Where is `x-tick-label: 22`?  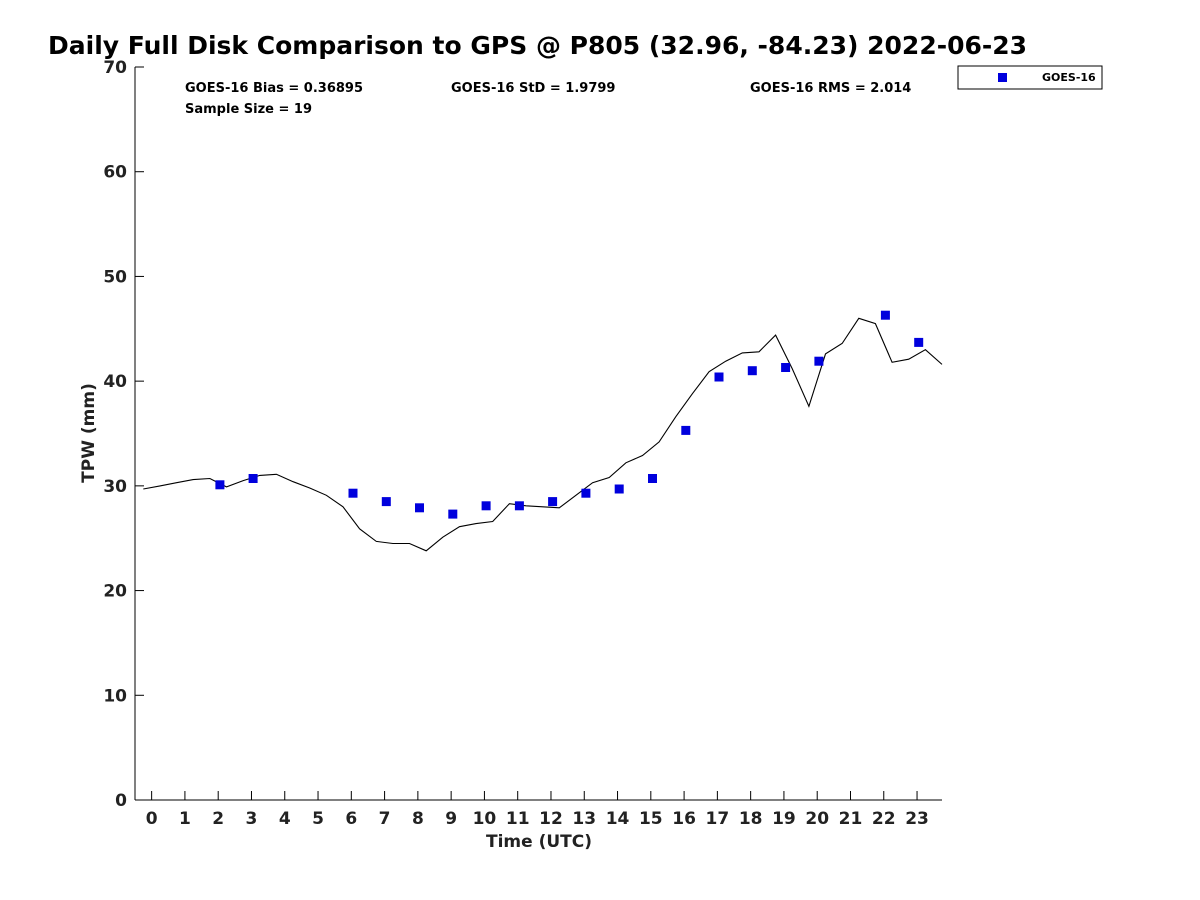
x-tick-label: 22 is located at coordinates (884, 819).